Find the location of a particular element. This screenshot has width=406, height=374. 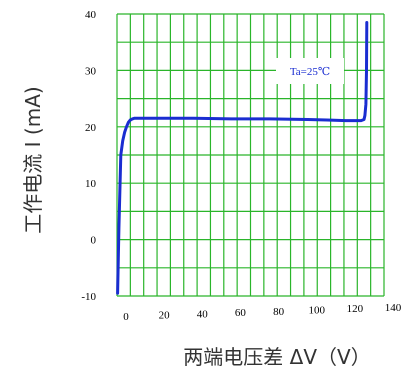

y-tick-label: -10 is located at coordinates (88, 297).